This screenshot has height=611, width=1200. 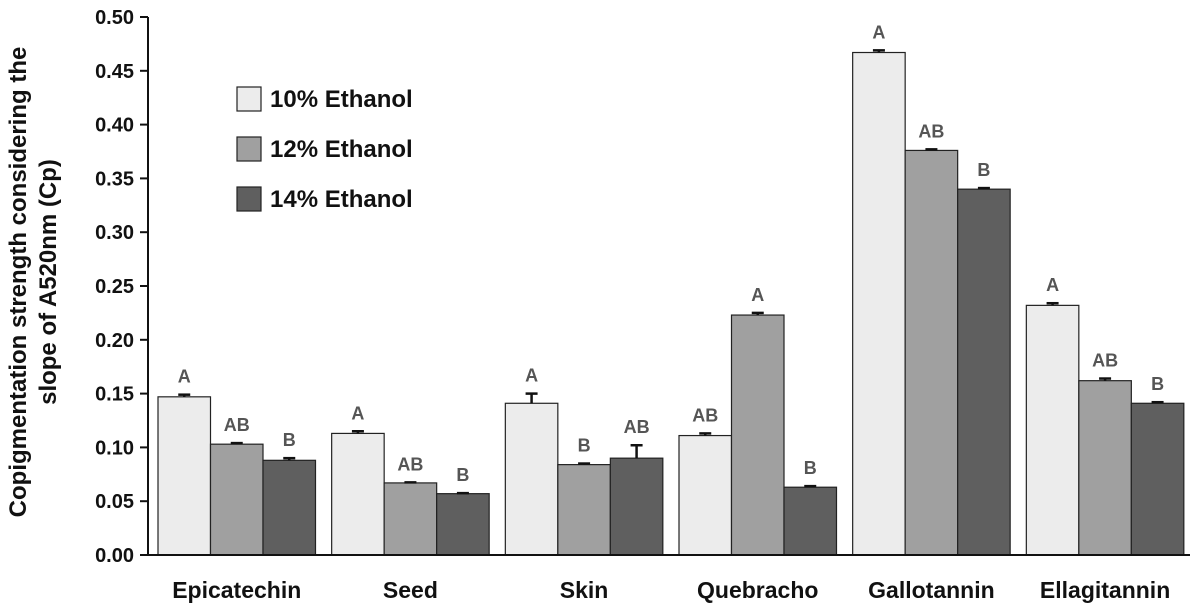 I want to click on y-tick-label: 0.40, so click(x=114, y=126).